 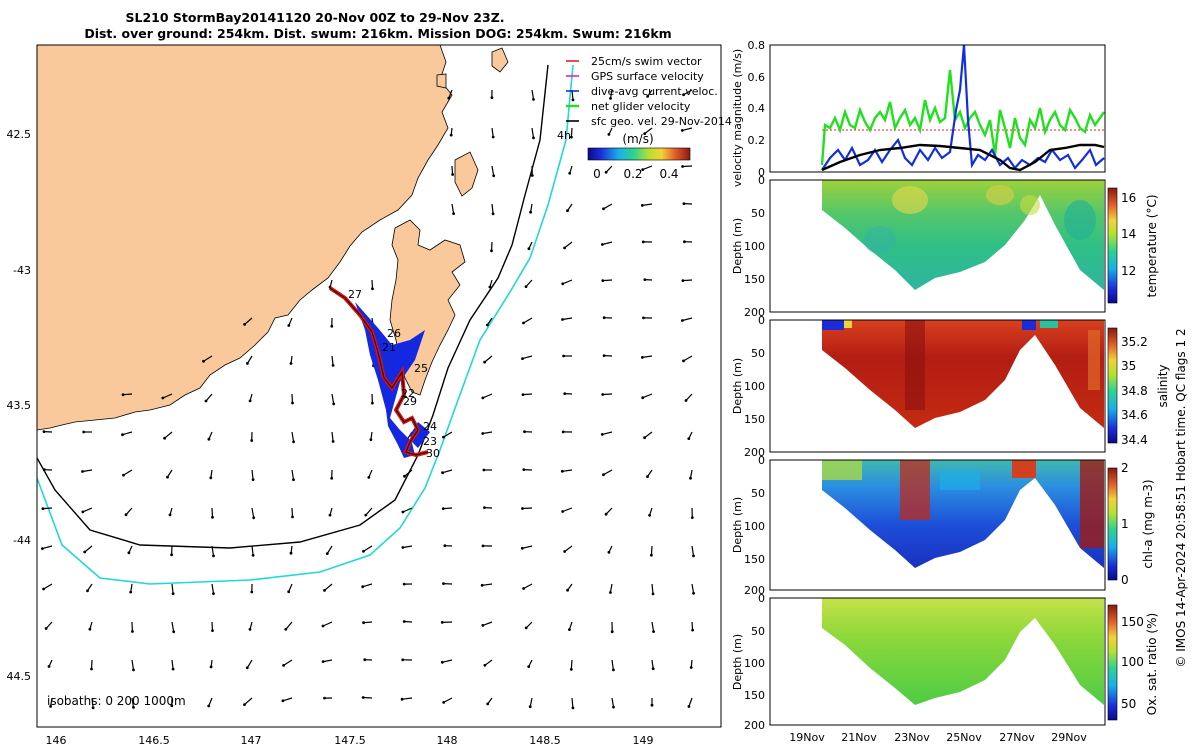 What do you see at coordinates (754, 246) in the screenshot?
I see `temperature-ytick: 100` at bounding box center [754, 246].